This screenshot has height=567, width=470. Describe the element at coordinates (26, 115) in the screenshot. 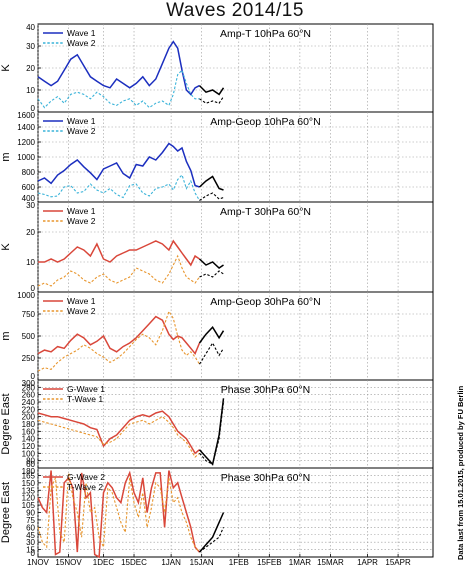

I see `y-tick-label: 1600` at that location.